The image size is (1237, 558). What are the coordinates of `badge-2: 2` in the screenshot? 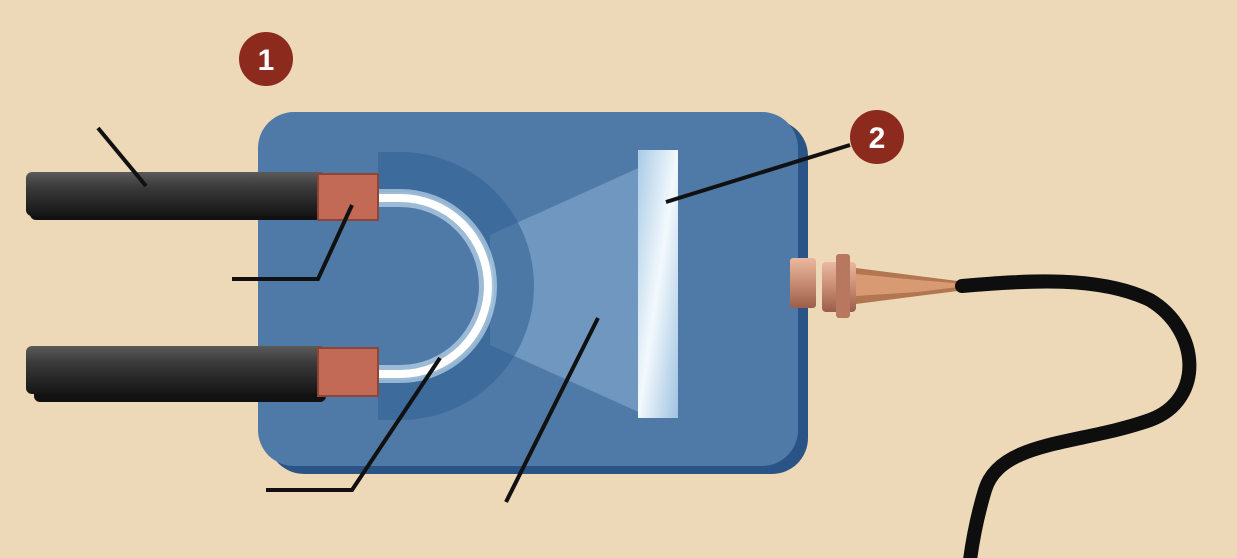 It's located at (877, 137).